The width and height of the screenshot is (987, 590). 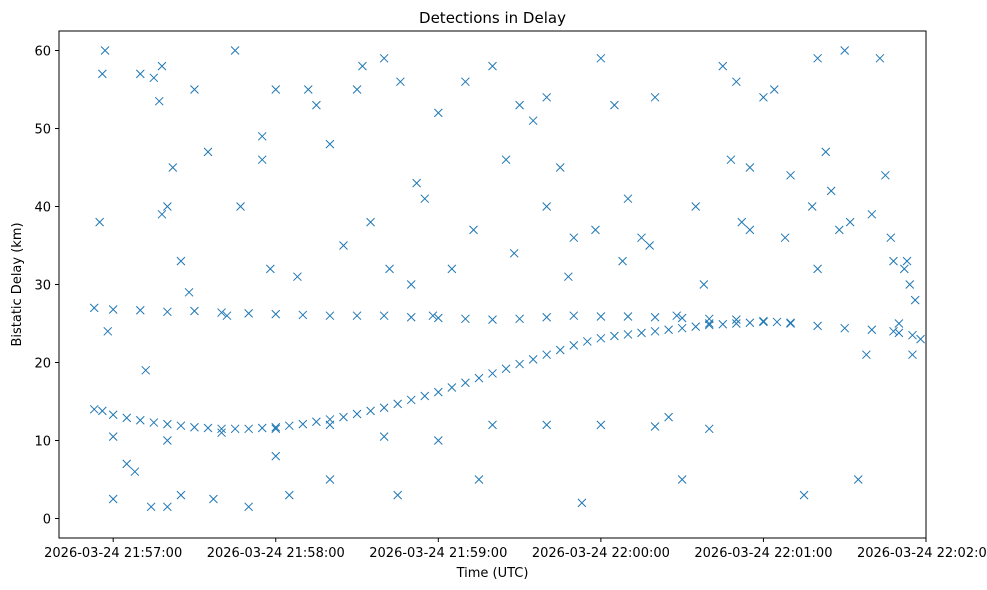 What do you see at coordinates (42, 52) in the screenshot?
I see `y-tick-label: 60` at bounding box center [42, 52].